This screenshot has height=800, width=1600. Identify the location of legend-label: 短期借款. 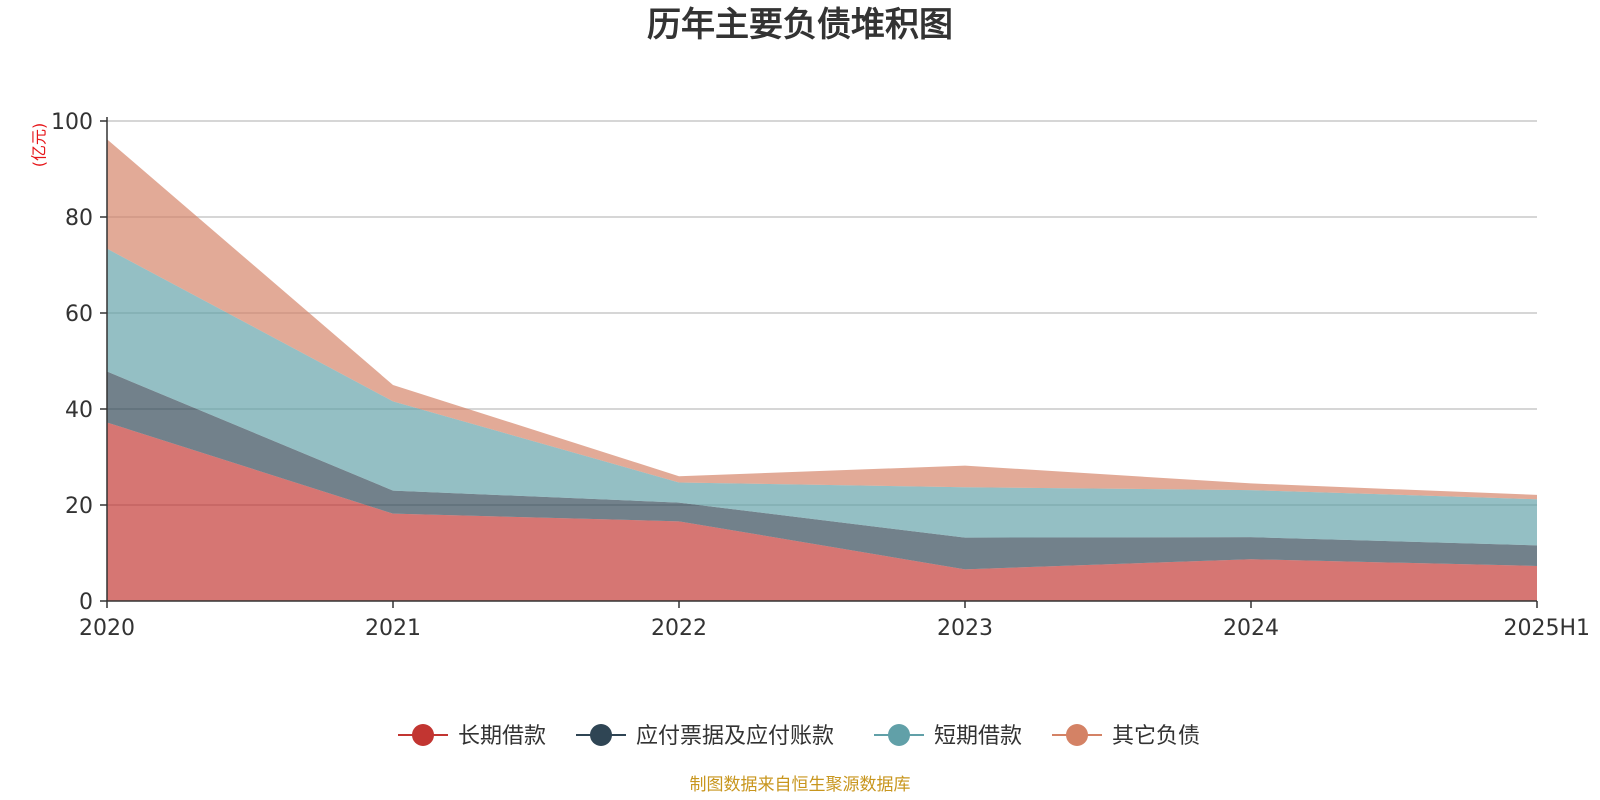
(978, 736).